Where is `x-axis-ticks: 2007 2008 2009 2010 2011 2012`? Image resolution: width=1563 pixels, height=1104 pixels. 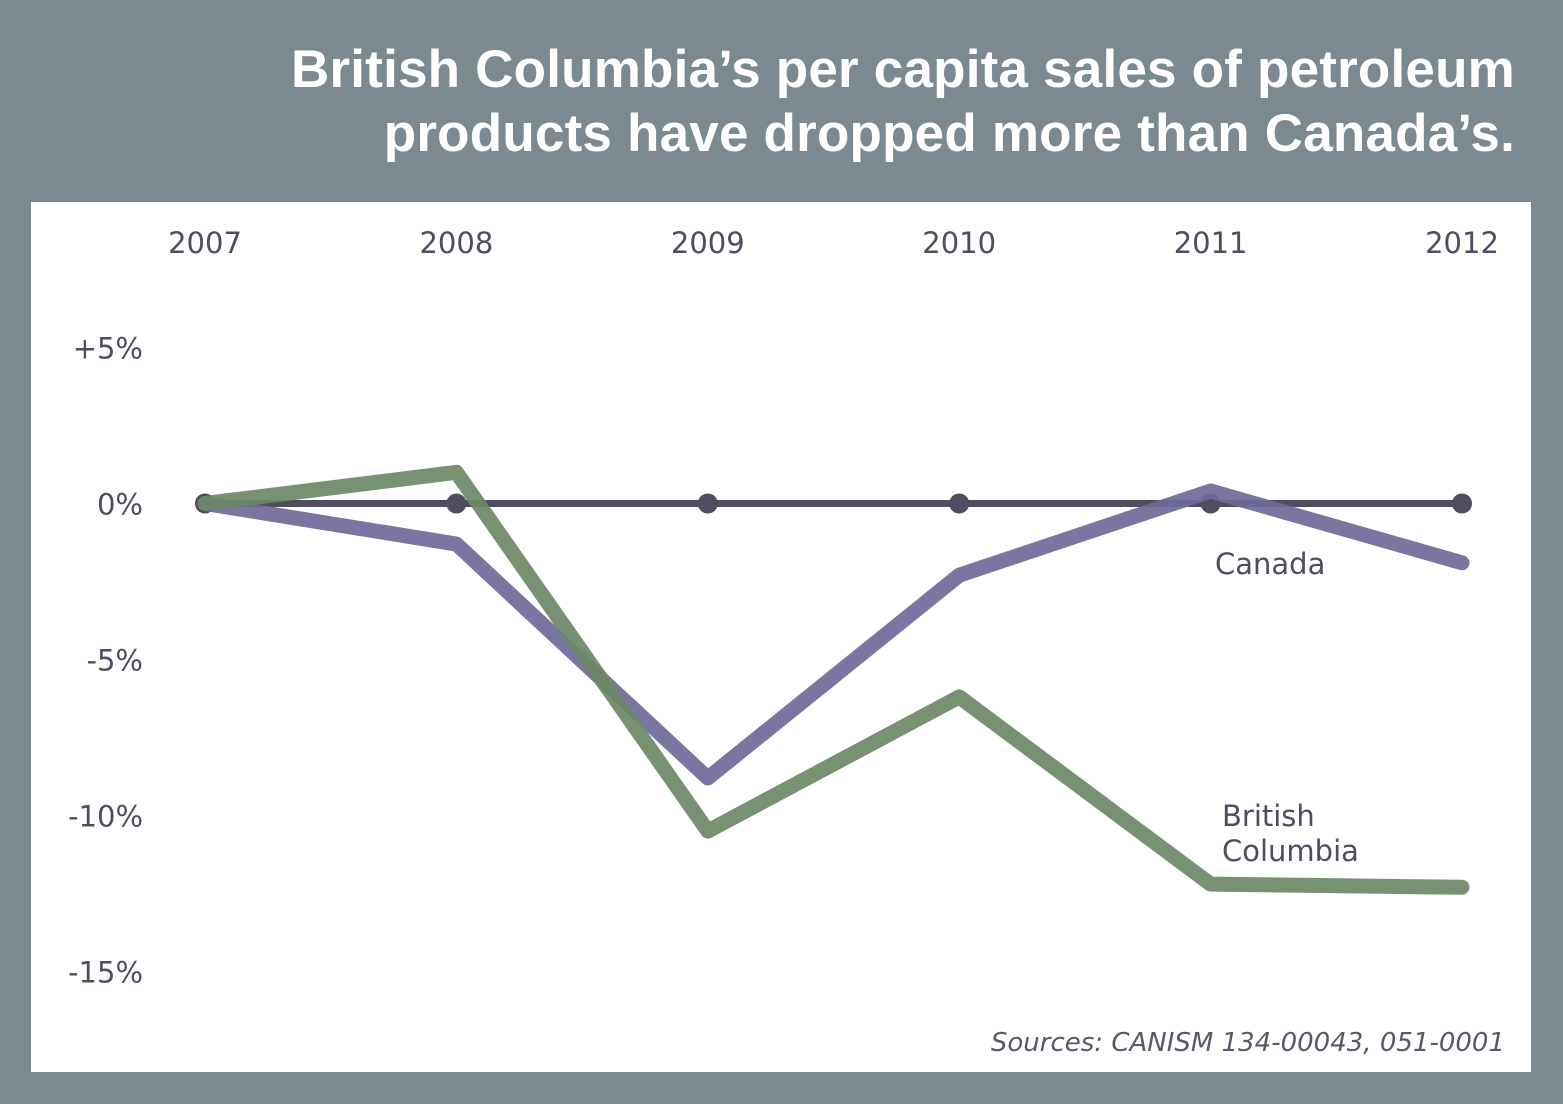
x-axis-ticks: 2007 2008 2009 2010 2011 2012 is located at coordinates (833, 243).